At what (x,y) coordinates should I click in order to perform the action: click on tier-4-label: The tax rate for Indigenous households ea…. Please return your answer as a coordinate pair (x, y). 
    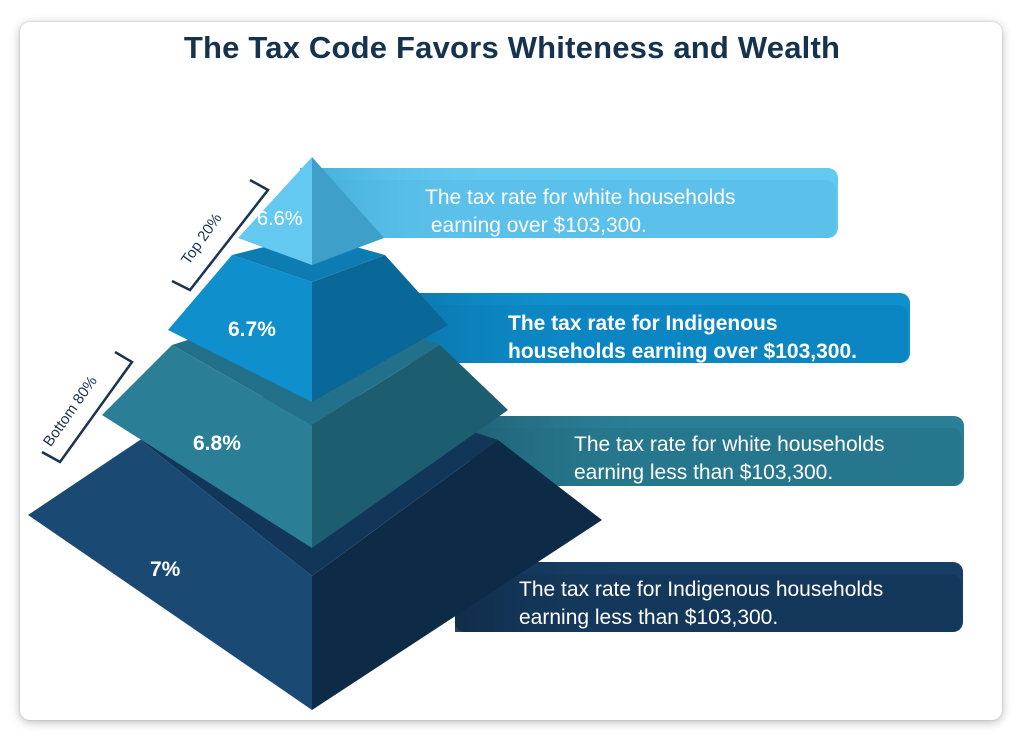
    Looking at the image, I should click on (701, 604).